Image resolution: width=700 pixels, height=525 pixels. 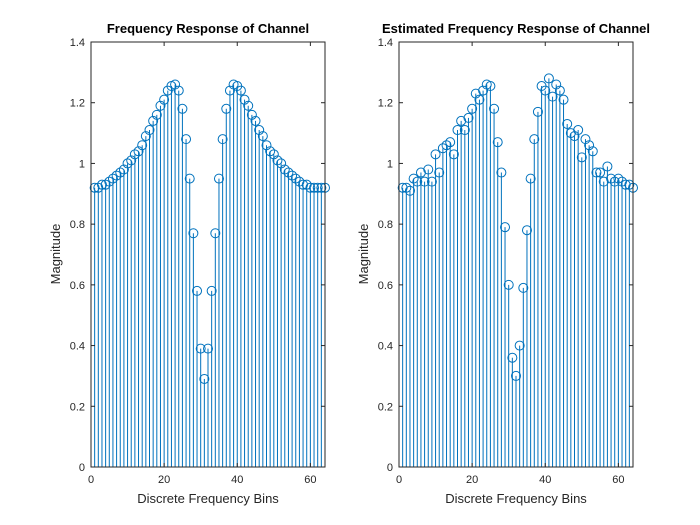 What do you see at coordinates (208, 28) in the screenshot?
I see `chart-title: Frequency Response of Channel` at bounding box center [208, 28].